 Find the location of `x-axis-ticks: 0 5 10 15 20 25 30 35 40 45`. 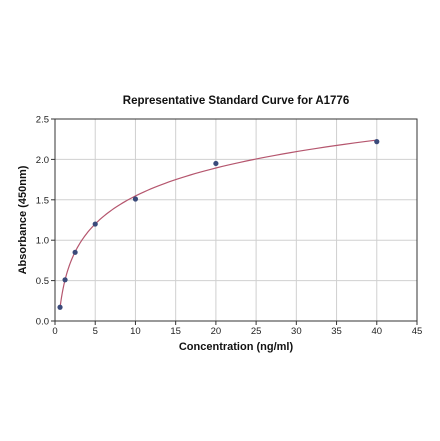

x-axis-ticks: 0 5 10 15 20 25 30 35 40 45 is located at coordinates (237, 329).